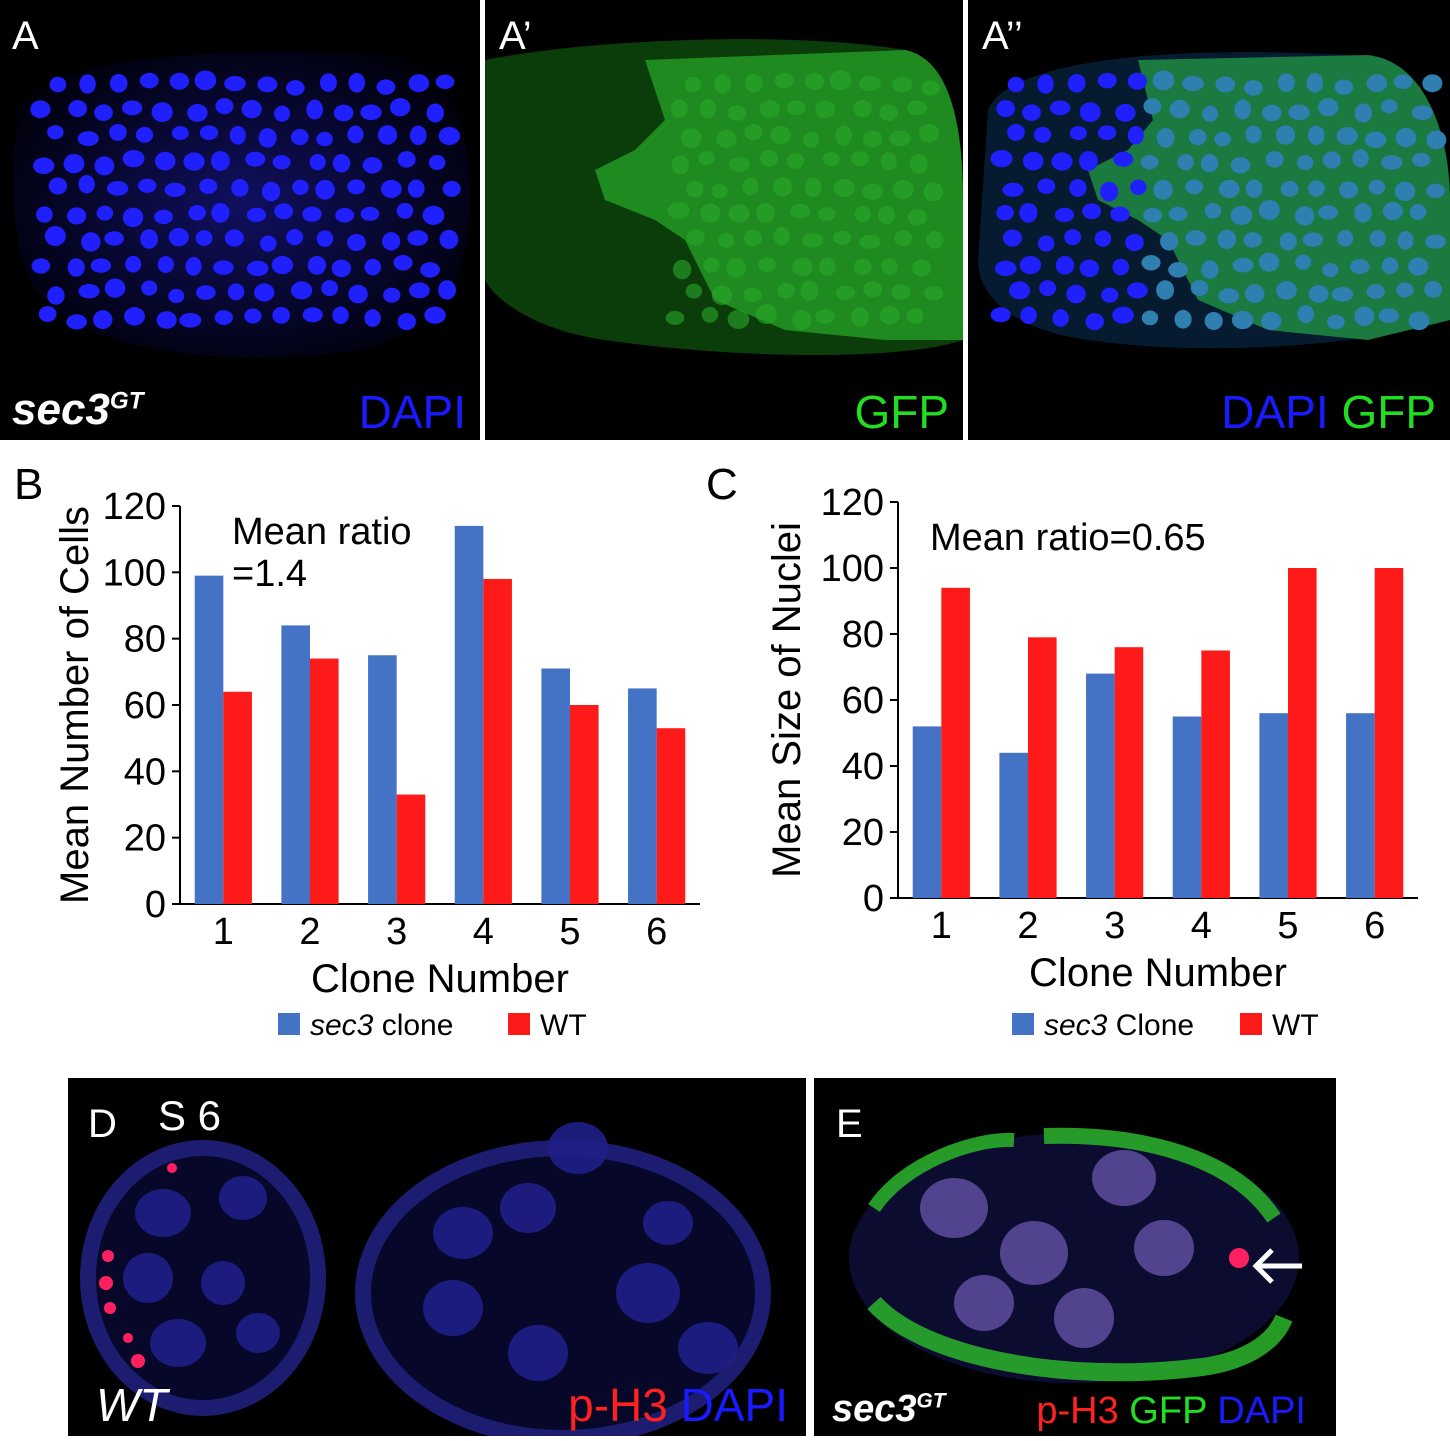 This screenshot has height=1441, width=1450. I want to click on y-tick-label: 20, so click(863, 833).